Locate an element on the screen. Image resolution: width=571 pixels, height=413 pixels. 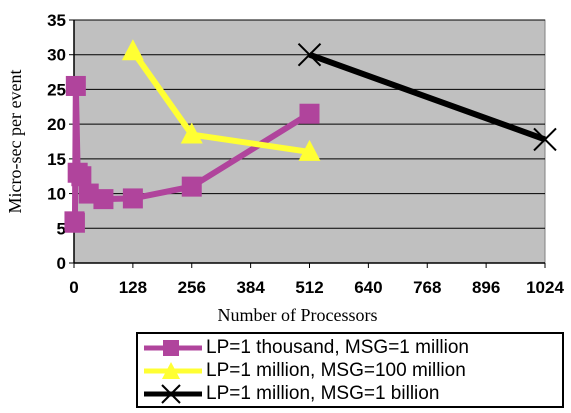
legend-entry-1: LP=1 thousand, MSG=1 million is located at coordinates (352, 348).